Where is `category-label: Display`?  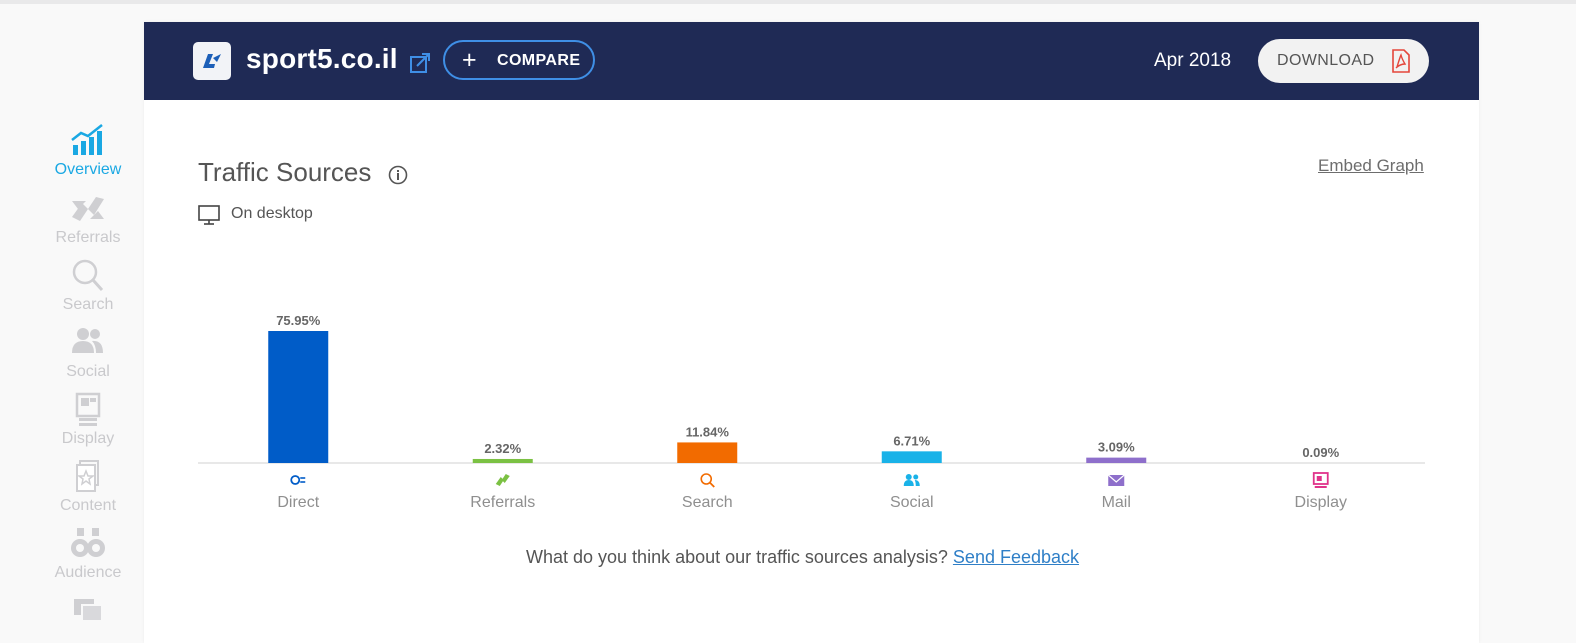
category-label: Display is located at coordinates (1321, 502).